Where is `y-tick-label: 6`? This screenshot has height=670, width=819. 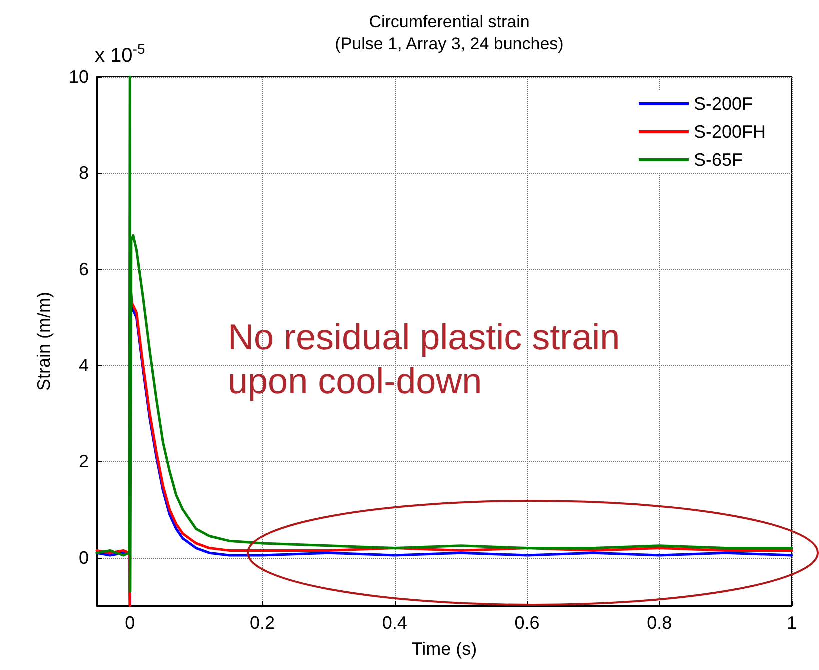 y-tick-label: 6 is located at coordinates (83, 269).